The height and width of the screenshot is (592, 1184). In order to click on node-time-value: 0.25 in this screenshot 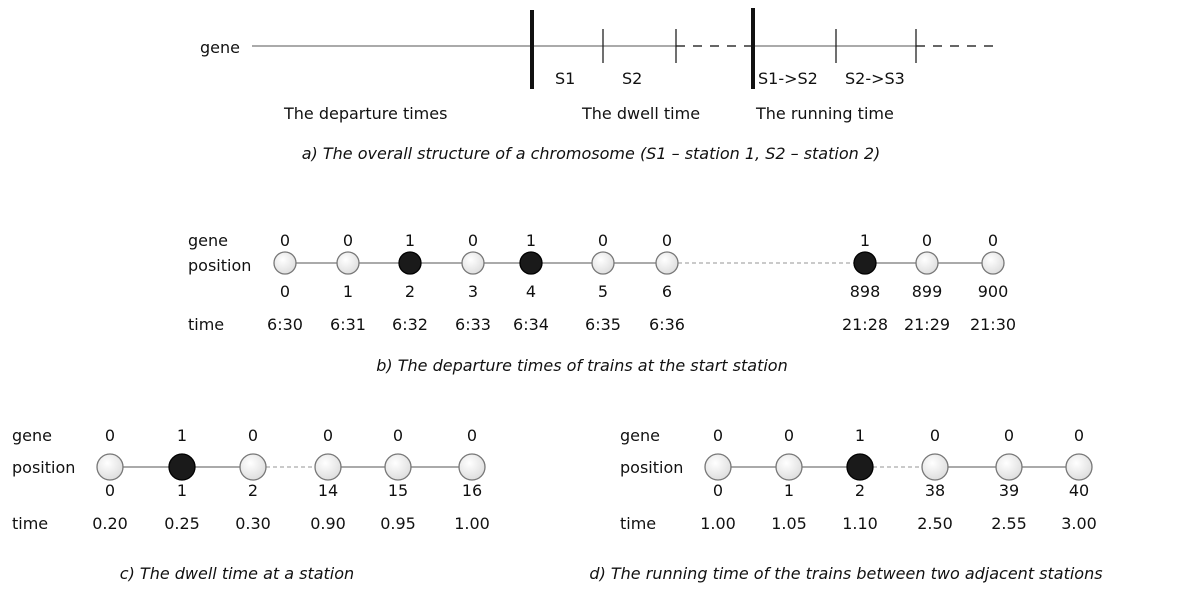, I will do `click(182, 523)`.